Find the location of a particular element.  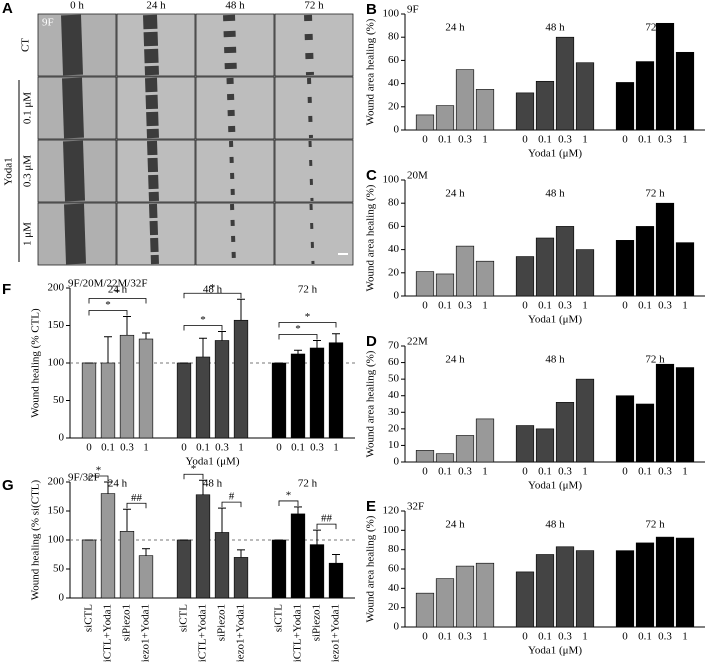

y-tick-label: 50 is located at coordinates (59, 400).